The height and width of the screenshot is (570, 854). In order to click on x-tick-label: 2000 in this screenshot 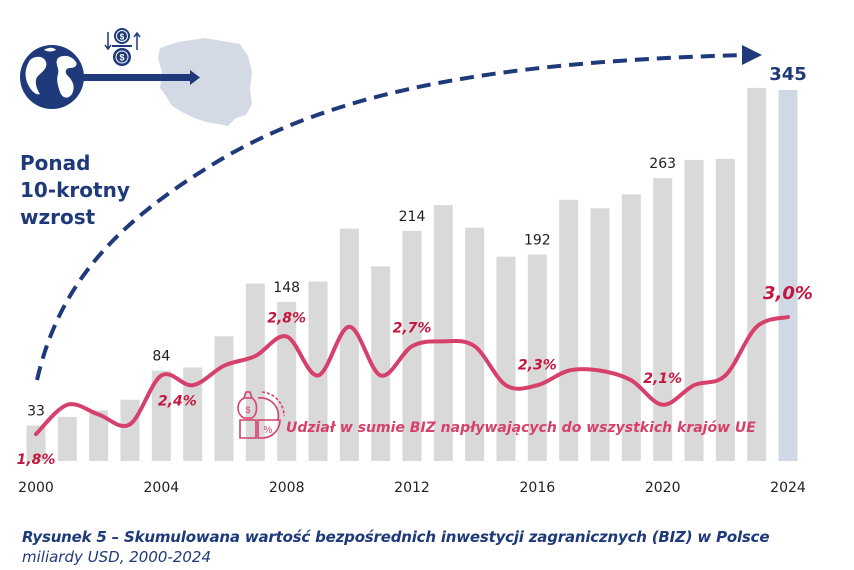, I will do `click(36, 488)`.